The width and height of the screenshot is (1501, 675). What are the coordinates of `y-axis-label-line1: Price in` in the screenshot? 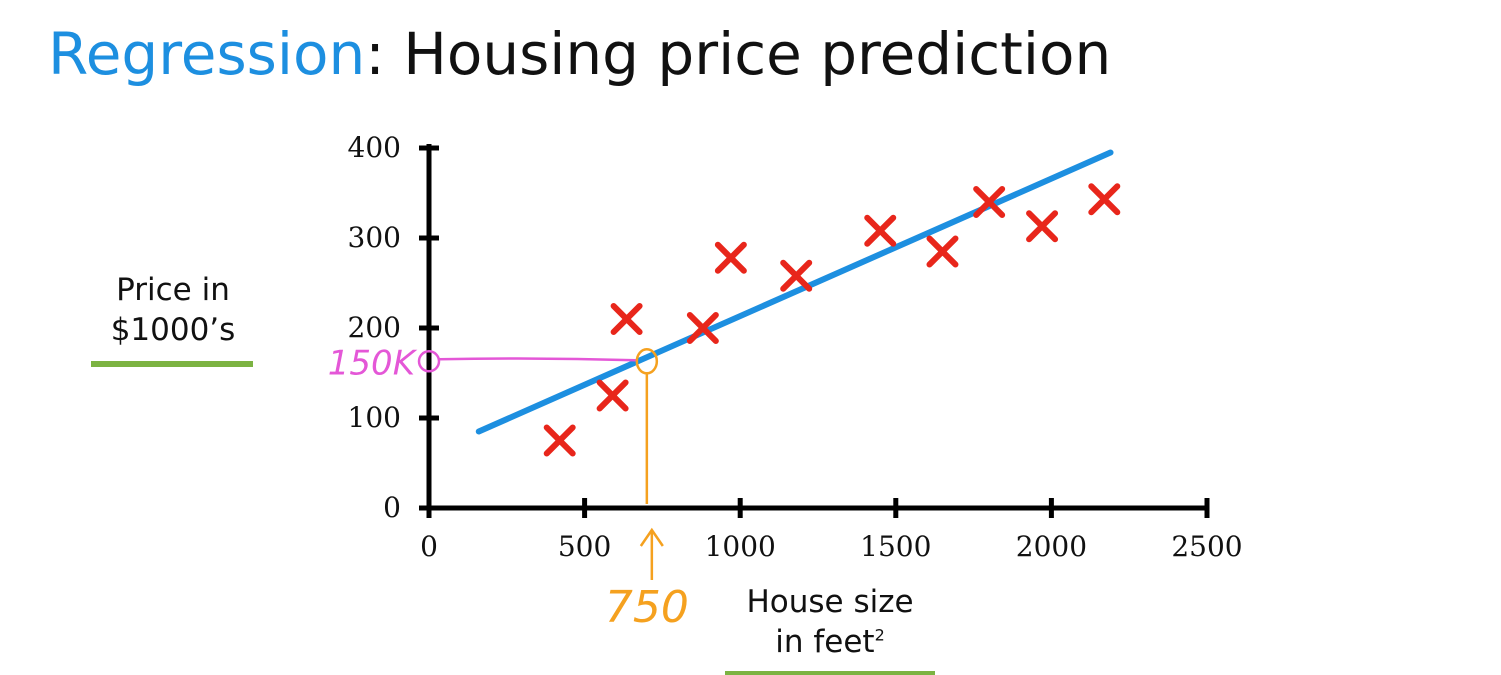 It's located at (173, 290).